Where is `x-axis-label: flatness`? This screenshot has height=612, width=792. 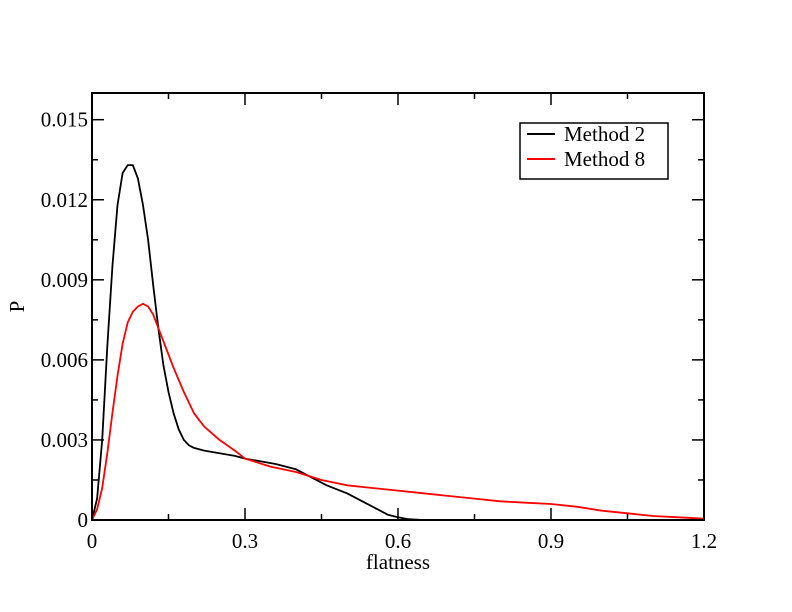 x-axis-label: flatness is located at coordinates (398, 562).